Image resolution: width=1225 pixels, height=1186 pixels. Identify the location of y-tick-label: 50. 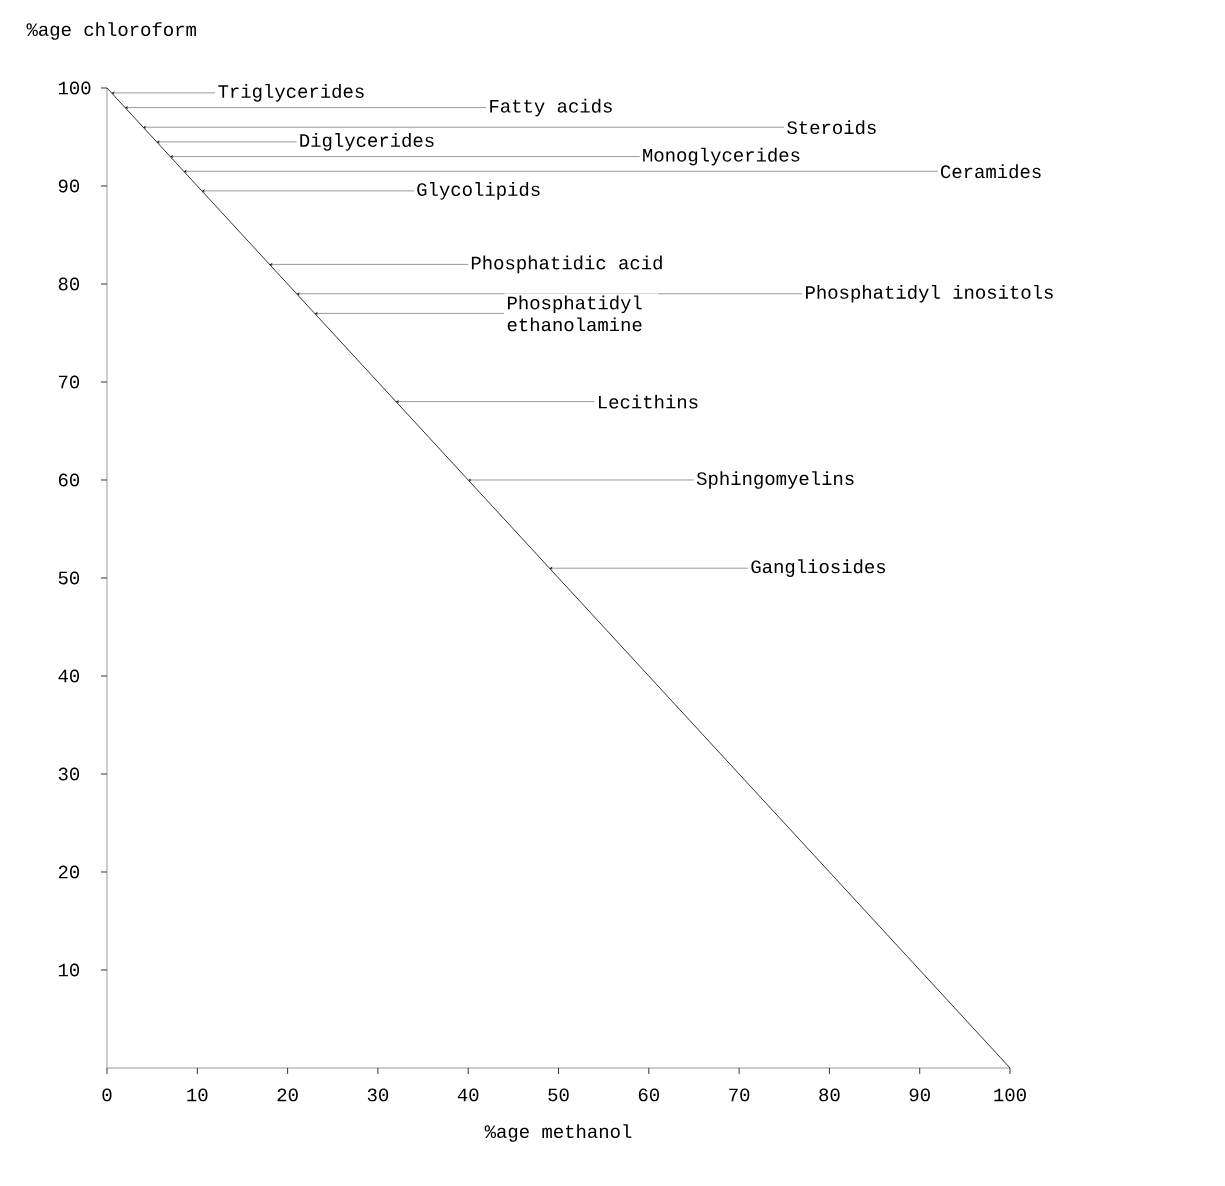
(69, 578).